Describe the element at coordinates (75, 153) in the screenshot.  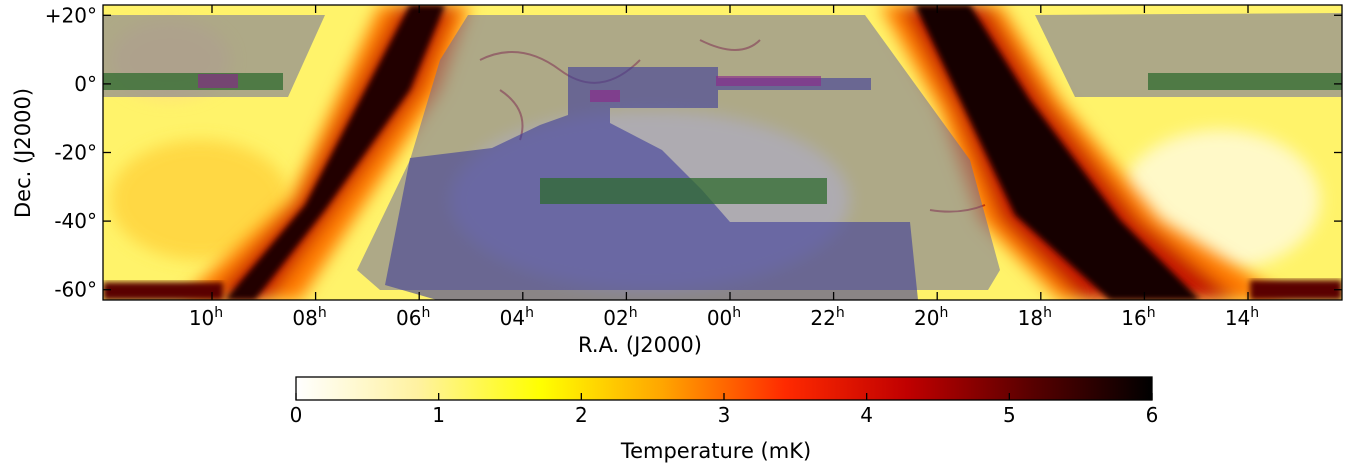
I see `y-tick-label: -20°` at that location.